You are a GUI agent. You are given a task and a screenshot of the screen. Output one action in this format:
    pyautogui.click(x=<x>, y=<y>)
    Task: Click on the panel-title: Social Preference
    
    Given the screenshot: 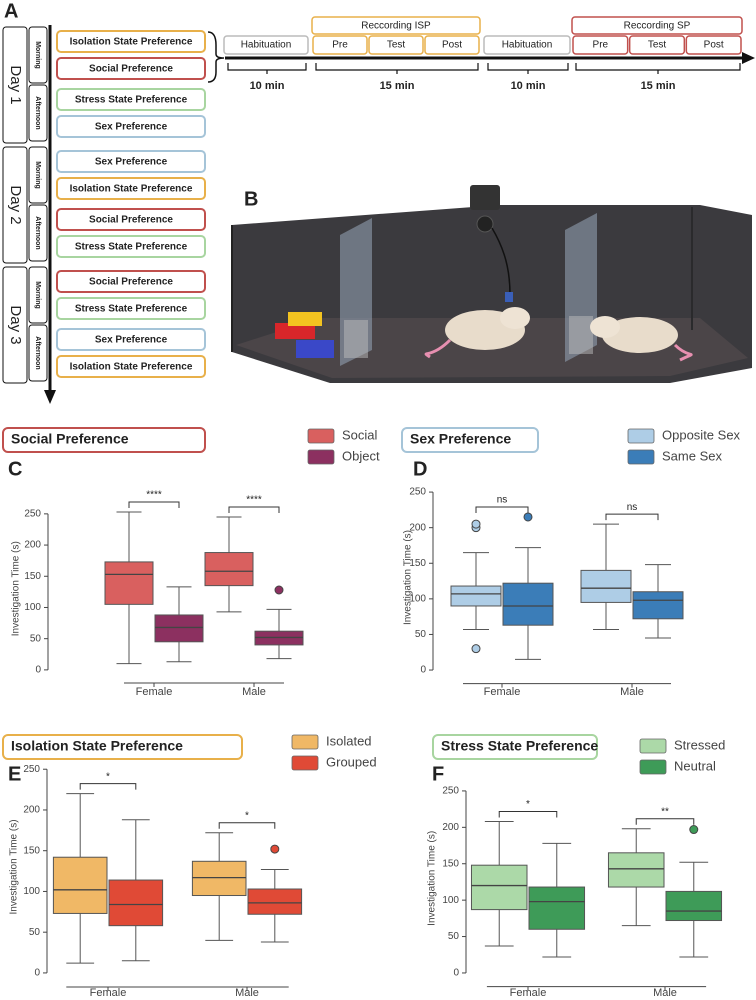 What is the action you would take?
    pyautogui.click(x=70, y=439)
    